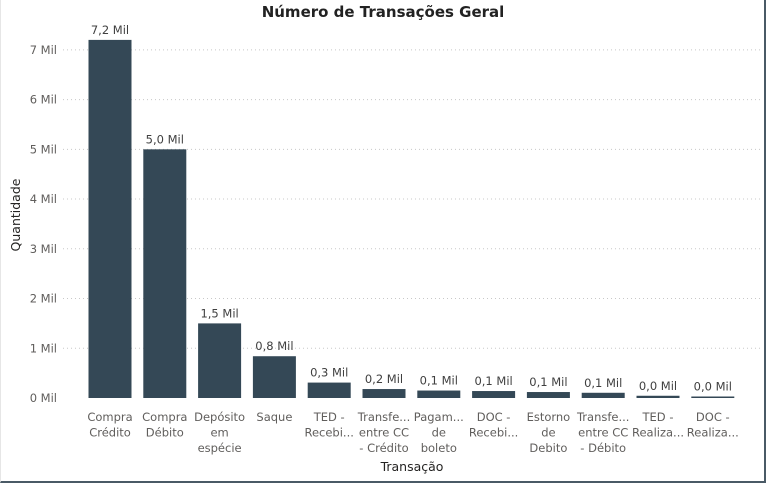 The image size is (766, 483). What do you see at coordinates (549, 417) in the screenshot?
I see `category-label: Estorno` at bounding box center [549, 417].